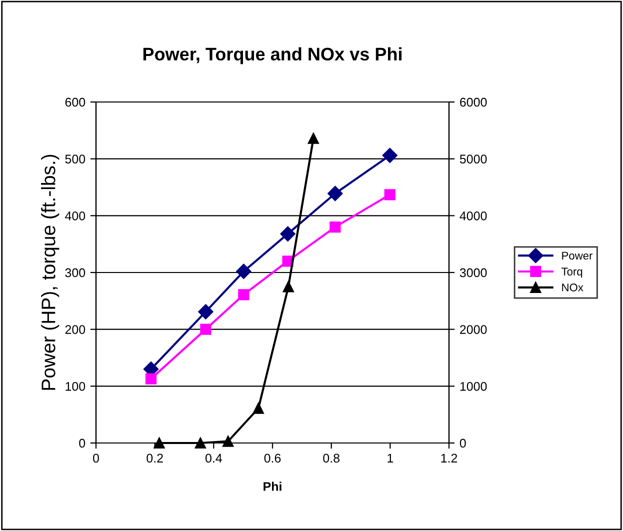 The height and width of the screenshot is (531, 623). Describe the element at coordinates (272, 458) in the screenshot. I see `x-tick-label: 0.6` at that location.